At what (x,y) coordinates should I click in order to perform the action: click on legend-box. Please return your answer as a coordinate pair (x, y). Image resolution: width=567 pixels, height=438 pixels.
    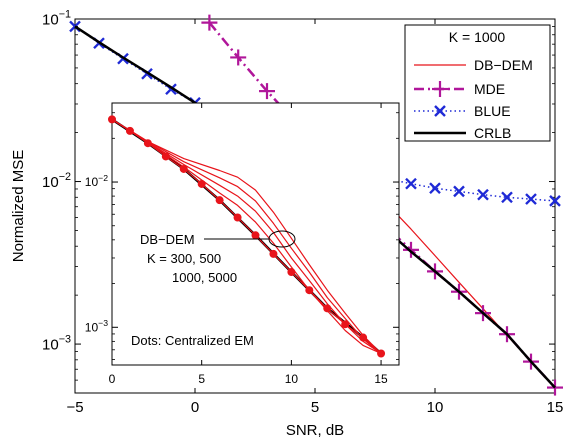
    Looking at the image, I should click on (477, 83).